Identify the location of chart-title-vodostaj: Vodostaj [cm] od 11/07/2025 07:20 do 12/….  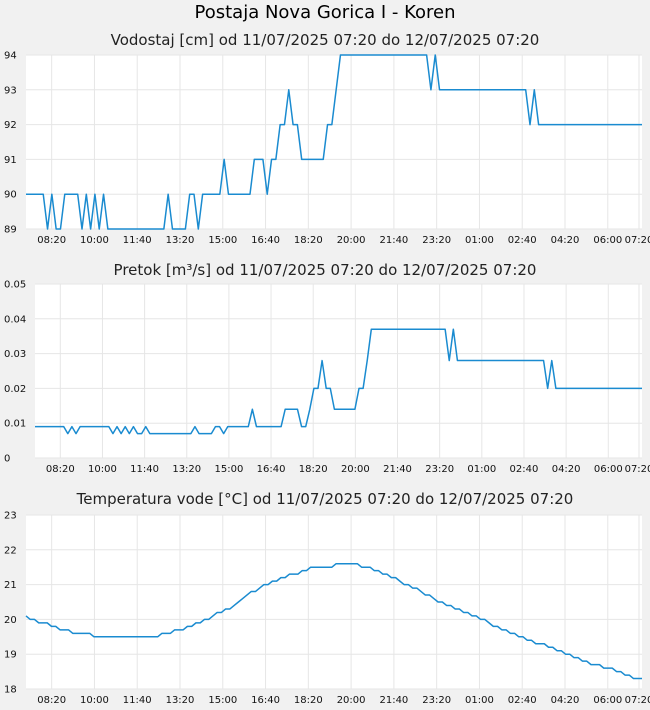
(325, 40).